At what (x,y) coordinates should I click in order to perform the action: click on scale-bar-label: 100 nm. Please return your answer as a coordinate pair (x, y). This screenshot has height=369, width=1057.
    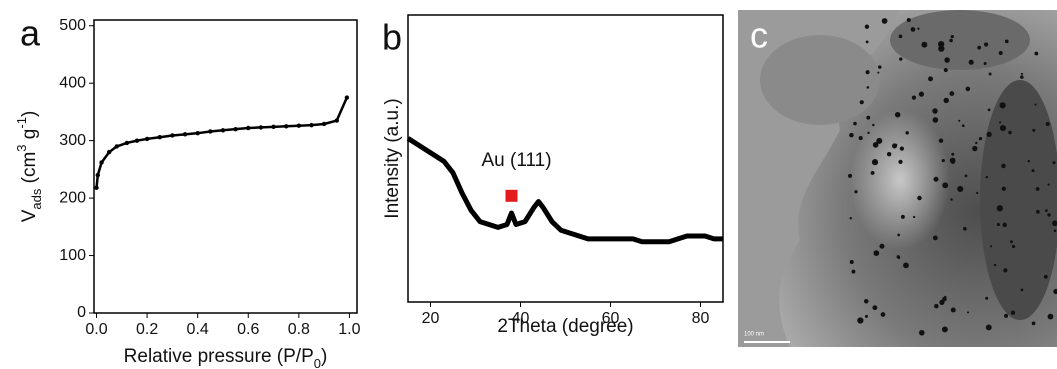
    Looking at the image, I should click on (754, 335).